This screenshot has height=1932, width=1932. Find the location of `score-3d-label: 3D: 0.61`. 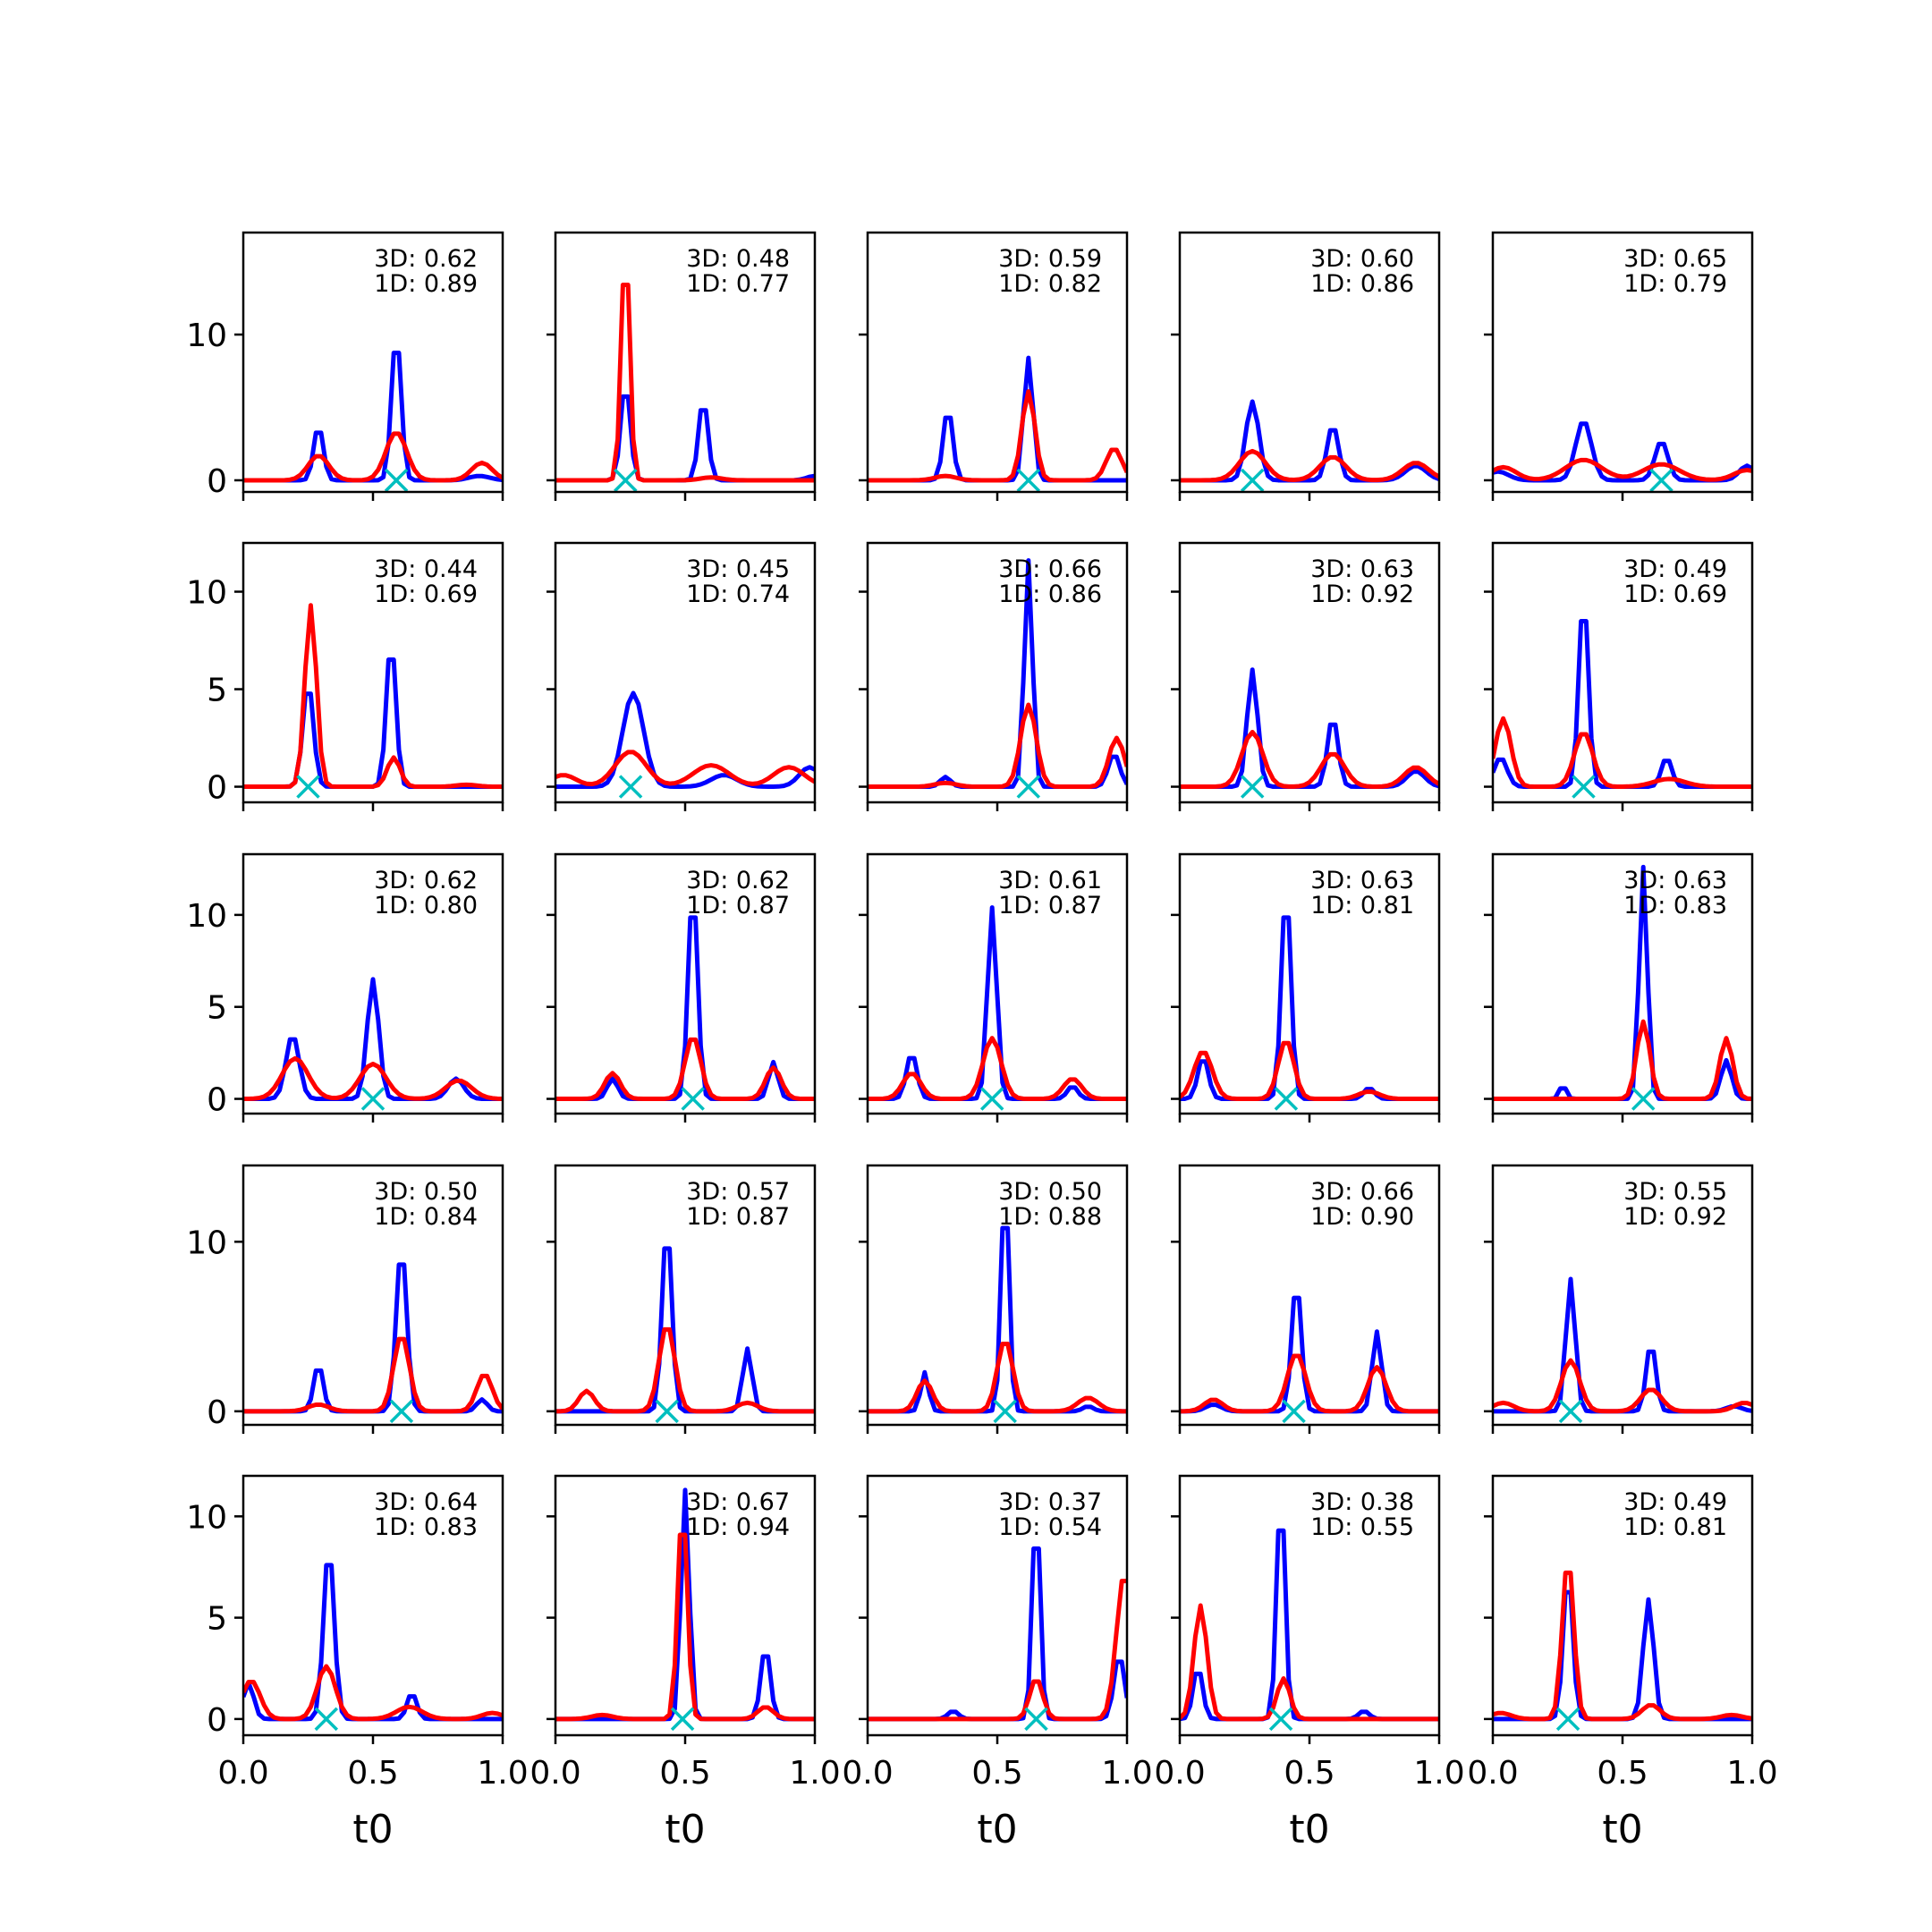

score-3d-label: 3D: 0.61 is located at coordinates (1050, 880).